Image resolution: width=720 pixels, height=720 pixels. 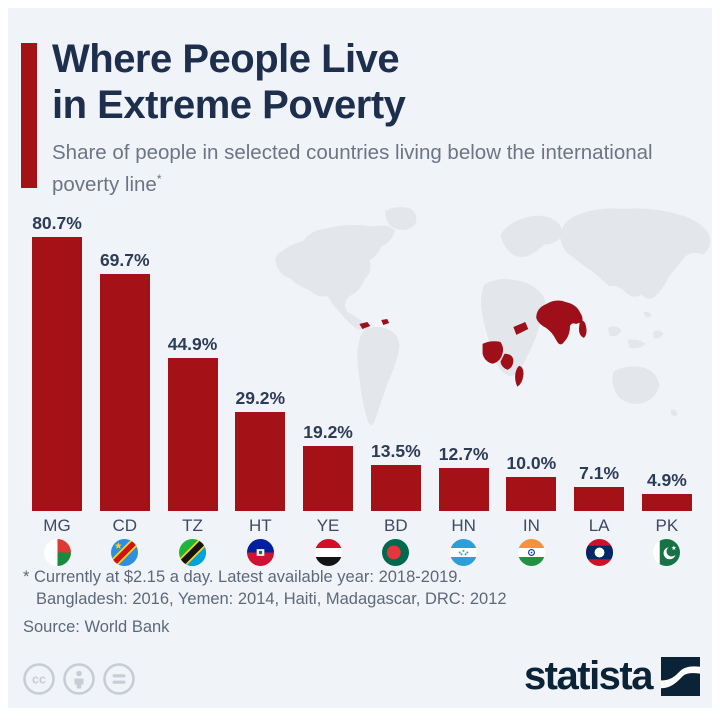 I want to click on bar-column-madagascar: 80.7%, so click(x=57, y=362).